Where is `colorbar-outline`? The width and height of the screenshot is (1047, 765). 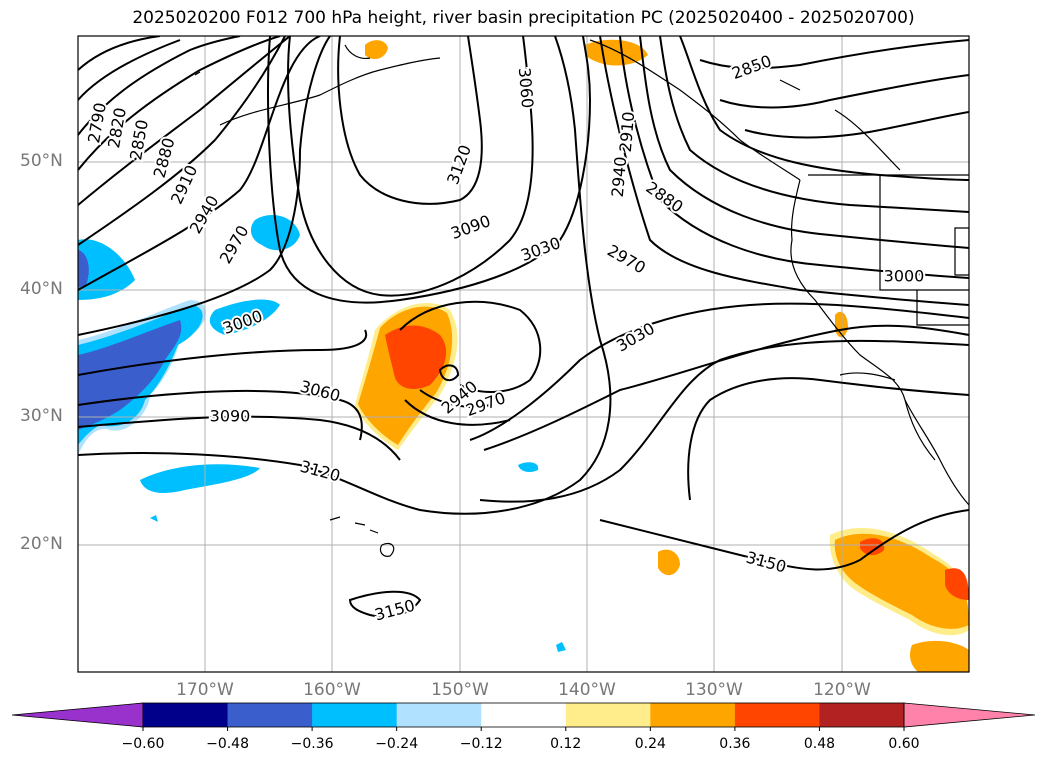 colorbar-outline is located at coordinates (523, 715).